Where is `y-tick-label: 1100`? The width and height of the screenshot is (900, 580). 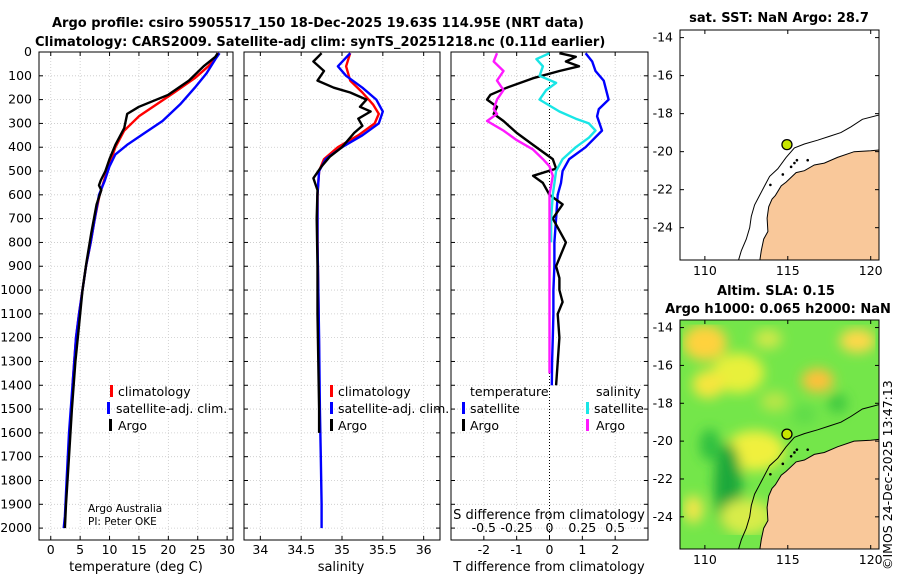
y-tick-label: 1100 is located at coordinates (16, 313).